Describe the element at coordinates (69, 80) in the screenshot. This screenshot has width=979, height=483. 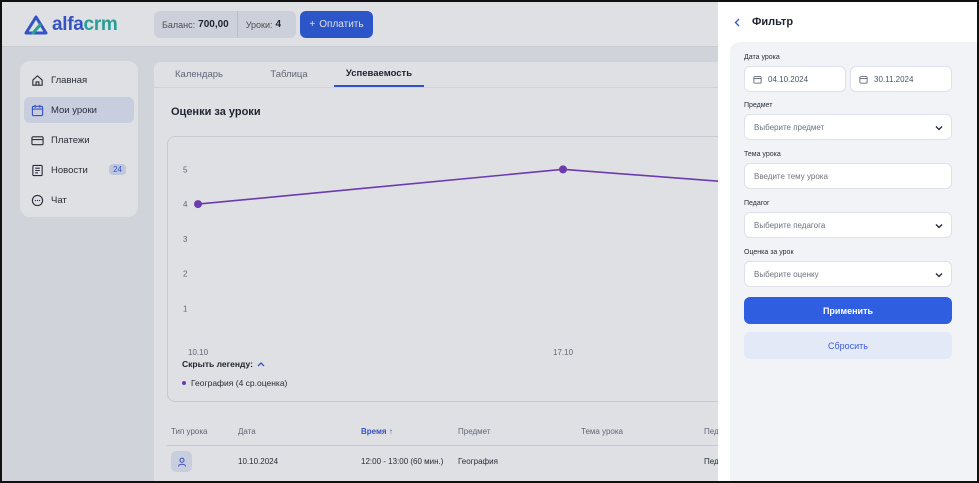
I see `sidebar-item-label: Главная` at that location.